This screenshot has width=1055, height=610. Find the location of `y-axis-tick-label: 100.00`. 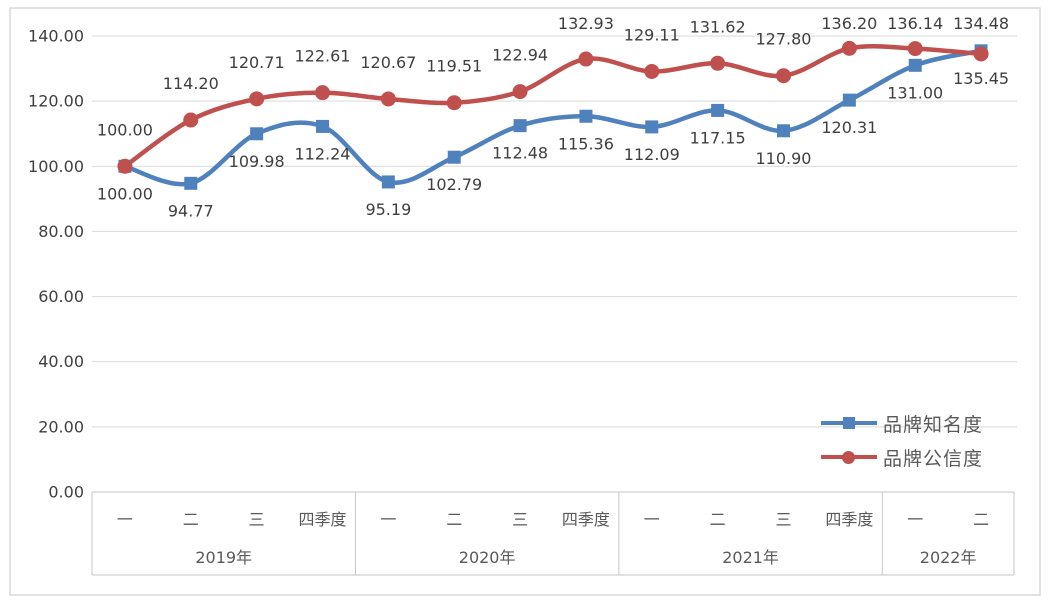

y-axis-tick-label: 100.00 is located at coordinates (56, 166).